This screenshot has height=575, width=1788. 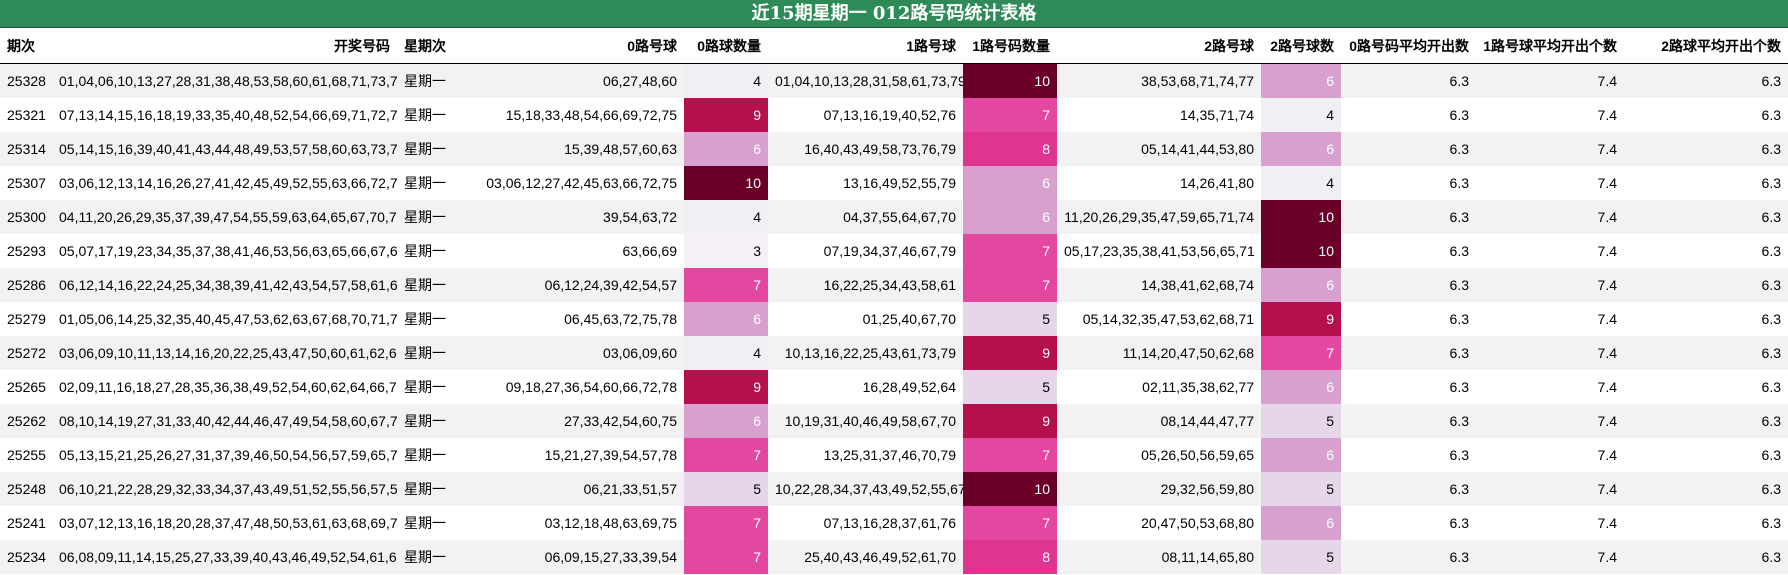 What do you see at coordinates (1010, 183) in the screenshot?
I see `road1-count-cell: 6` at bounding box center [1010, 183].